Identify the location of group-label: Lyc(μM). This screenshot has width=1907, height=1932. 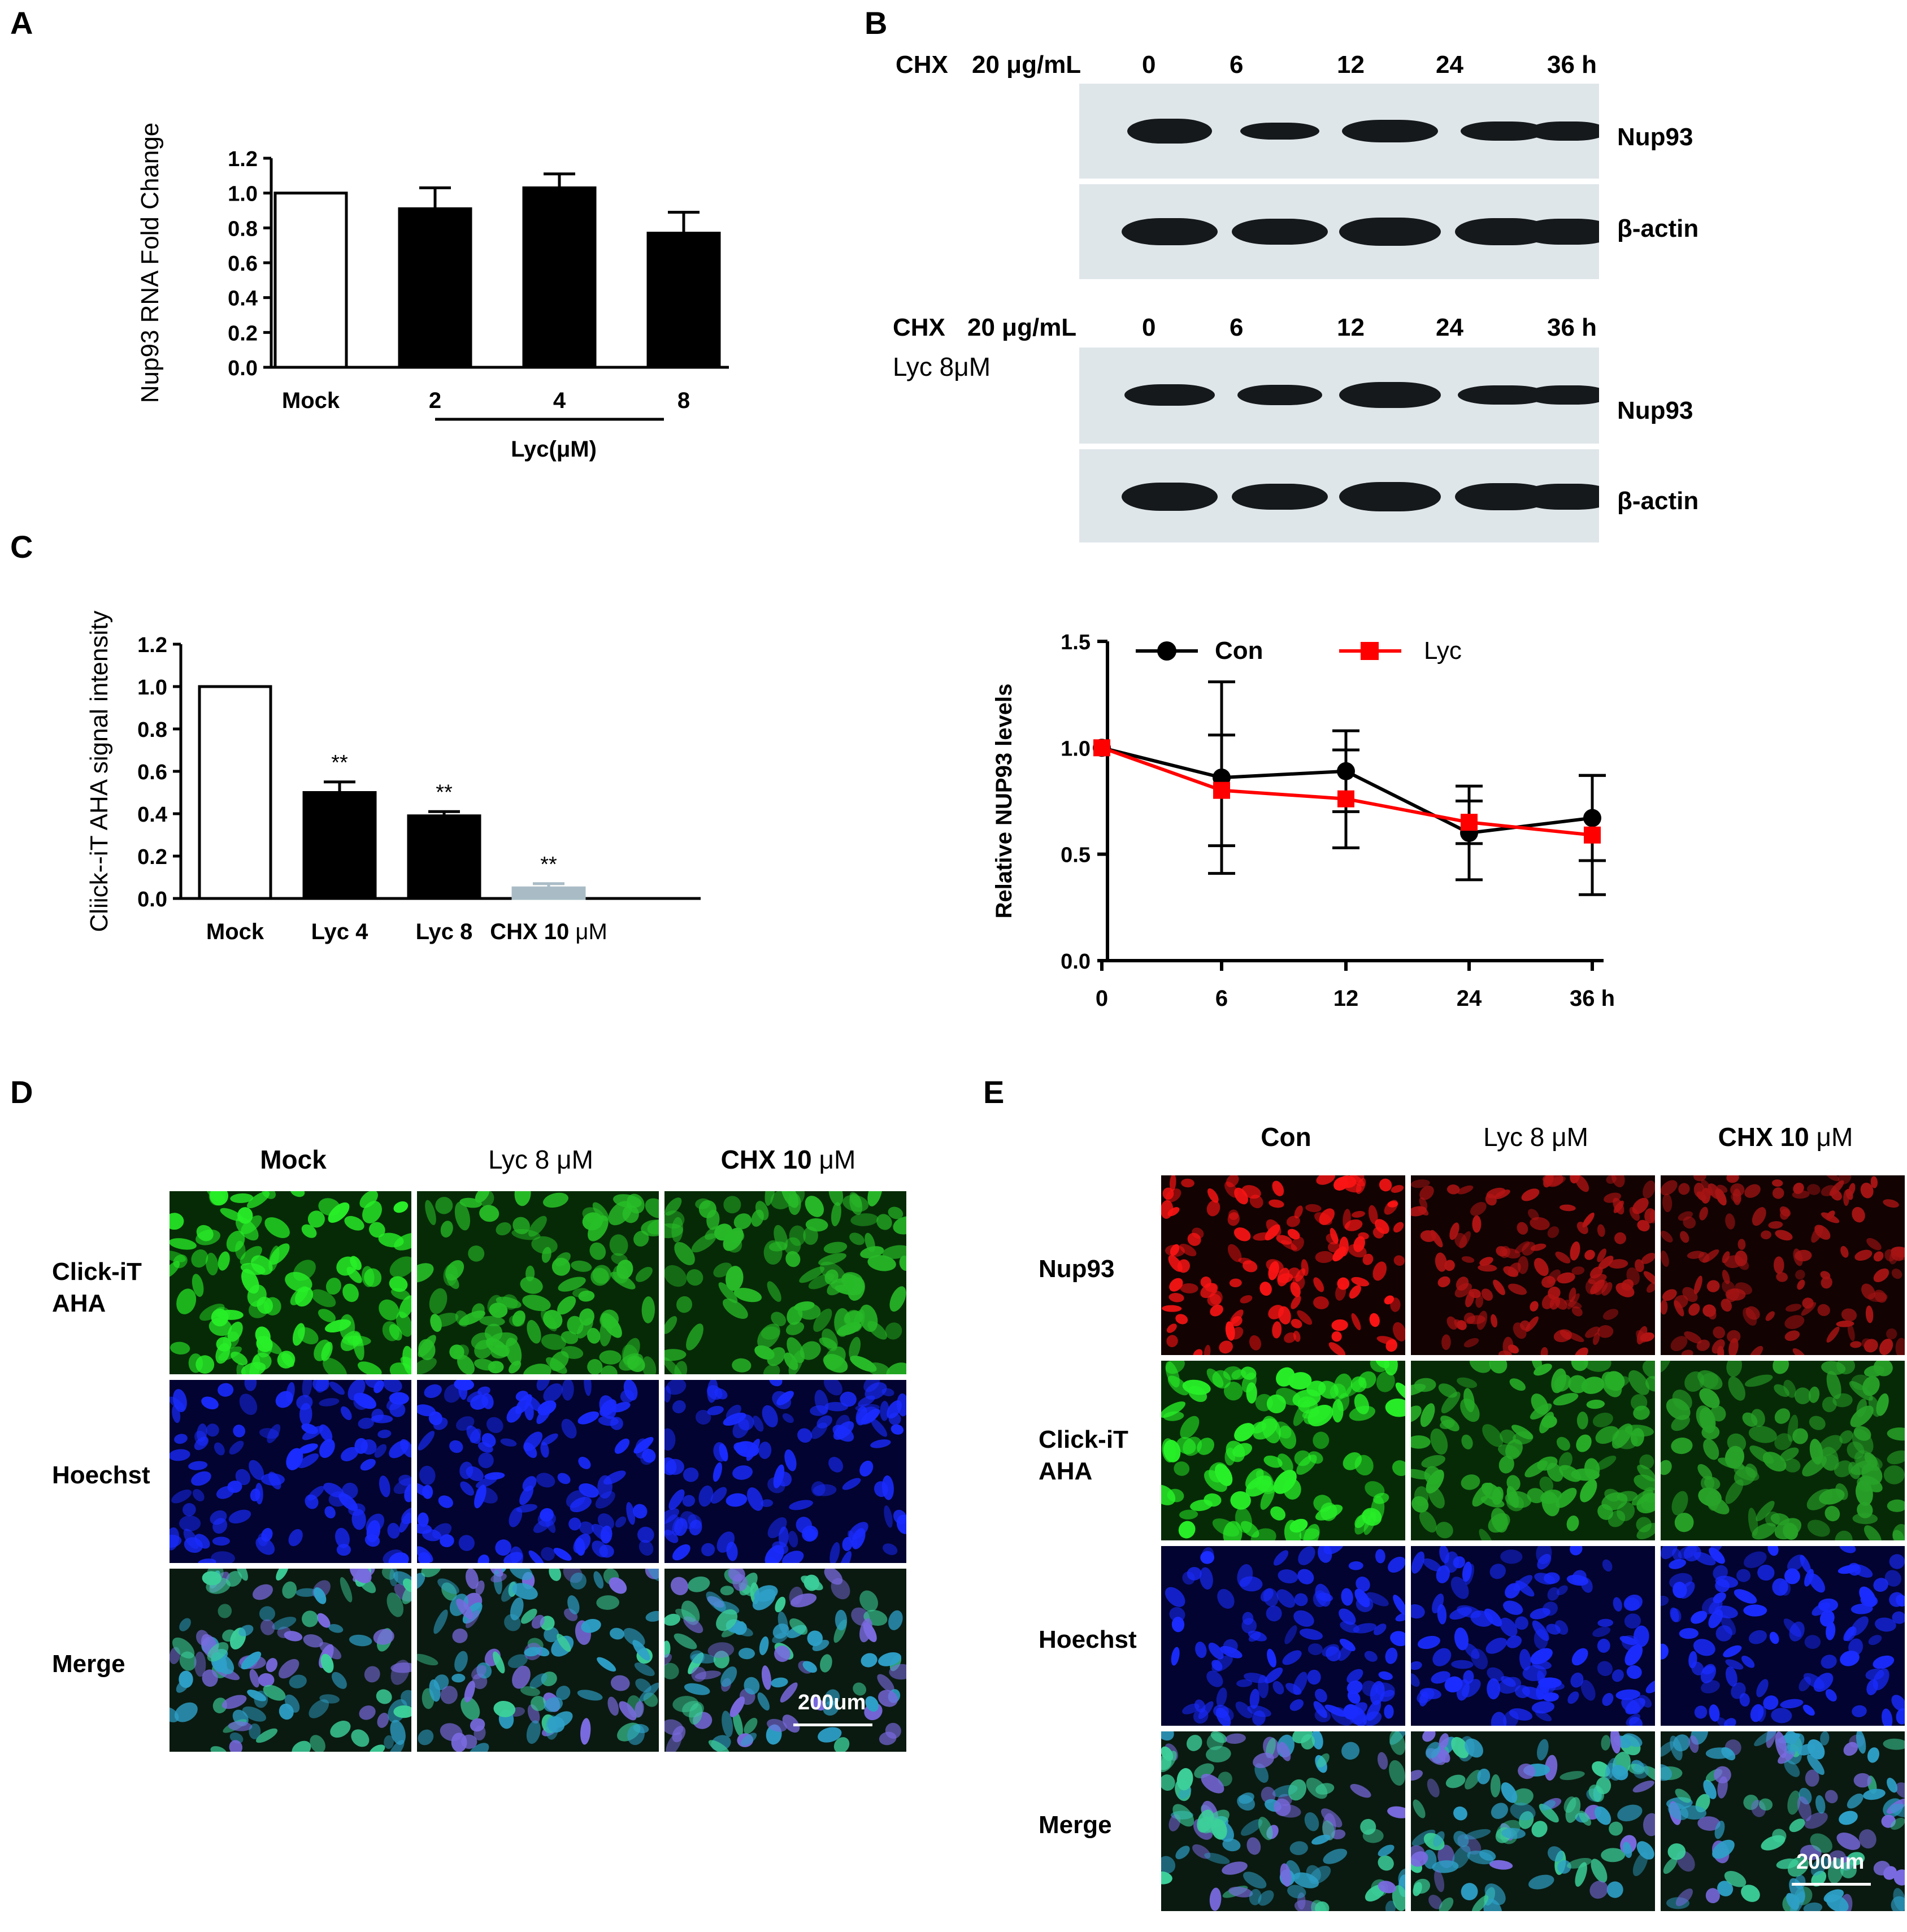
(554, 449).